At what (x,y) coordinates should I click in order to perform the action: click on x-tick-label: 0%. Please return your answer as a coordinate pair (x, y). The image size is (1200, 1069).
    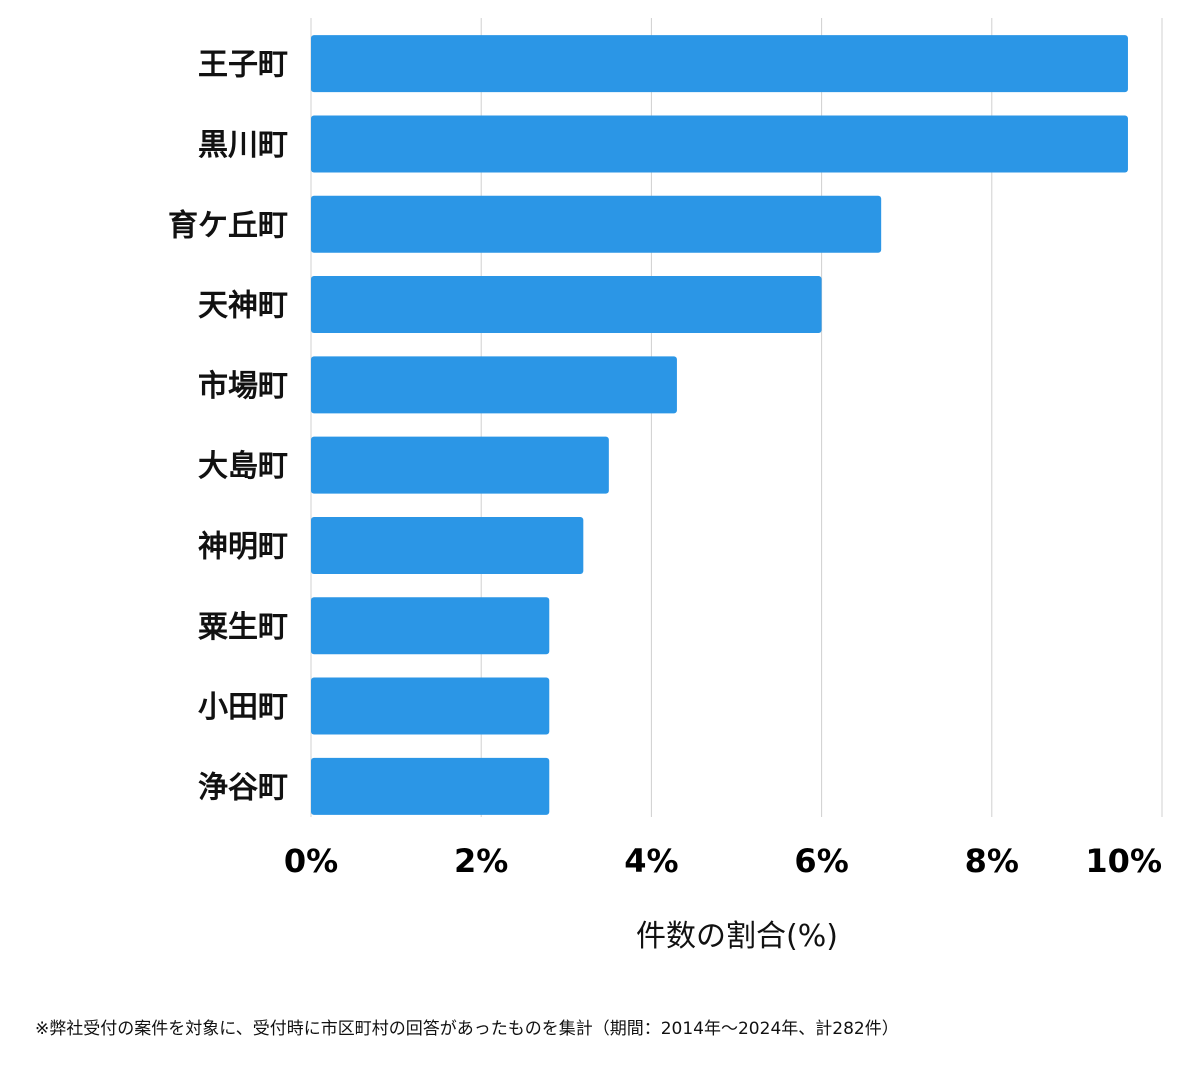
    Looking at the image, I should click on (311, 861).